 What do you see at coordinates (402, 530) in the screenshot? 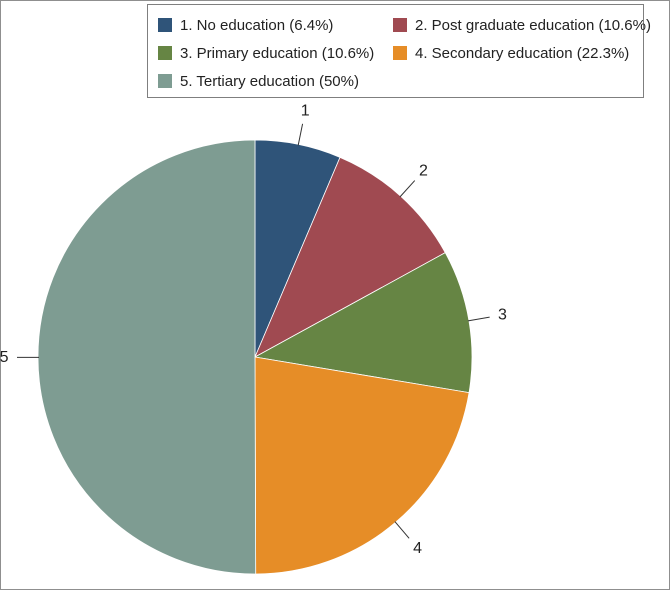
I see `leader-line-secondary-education` at bounding box center [402, 530].